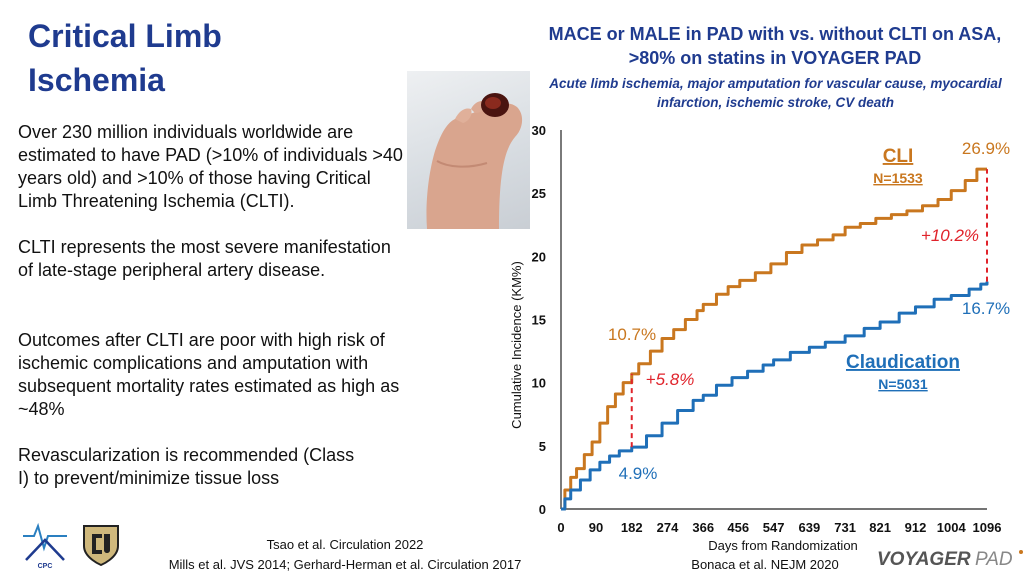  What do you see at coordinates (810, 527) in the screenshot?
I see `x-tick-label: 639` at bounding box center [810, 527].